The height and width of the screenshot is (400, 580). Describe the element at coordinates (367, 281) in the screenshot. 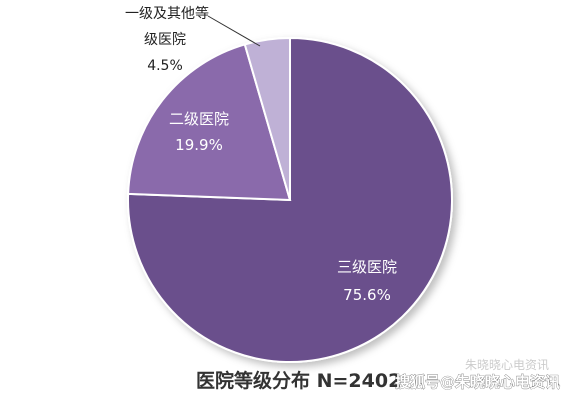

I see `slice-label-group-tier3: 三级医院 75.6%` at that location.